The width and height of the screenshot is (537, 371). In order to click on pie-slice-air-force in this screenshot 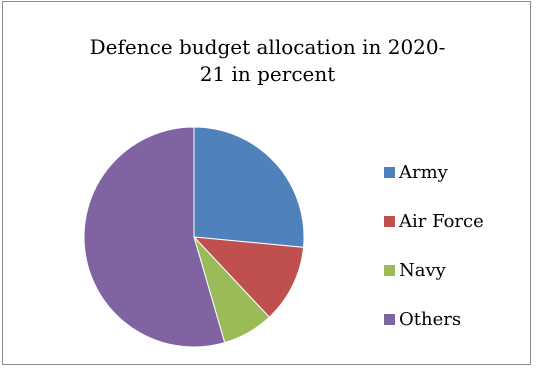, I will do `click(248, 277)`.